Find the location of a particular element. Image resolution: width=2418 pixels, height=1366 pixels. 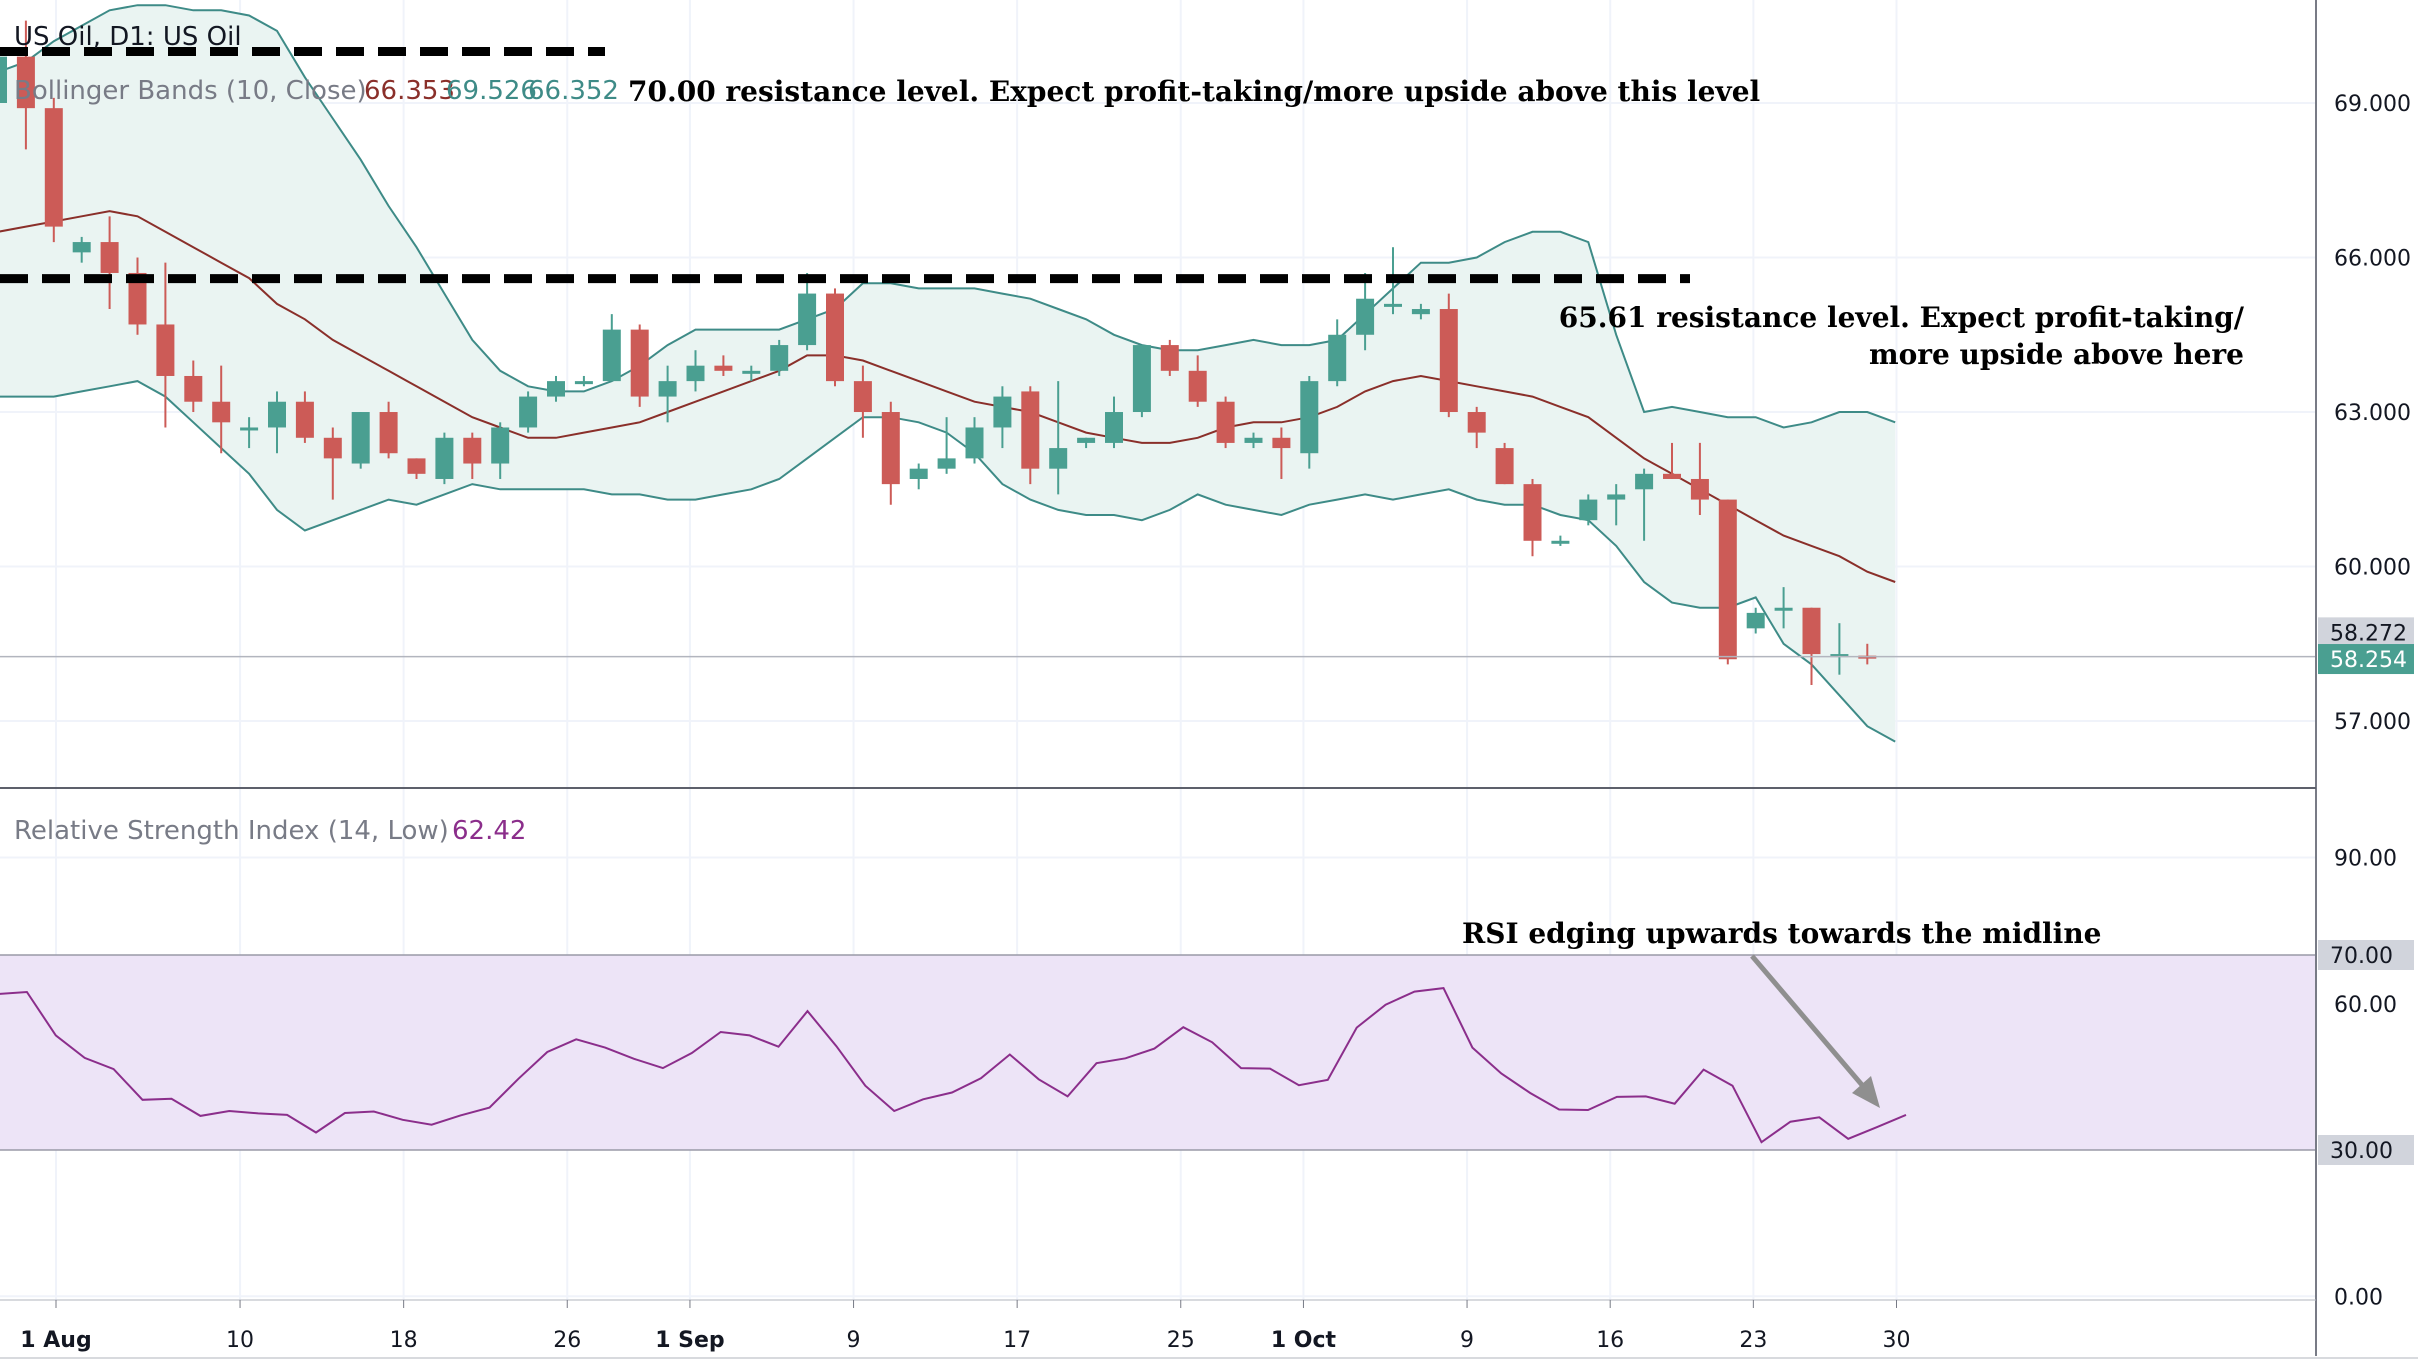

rsi-tick-label: 90.00 is located at coordinates (2365, 859).